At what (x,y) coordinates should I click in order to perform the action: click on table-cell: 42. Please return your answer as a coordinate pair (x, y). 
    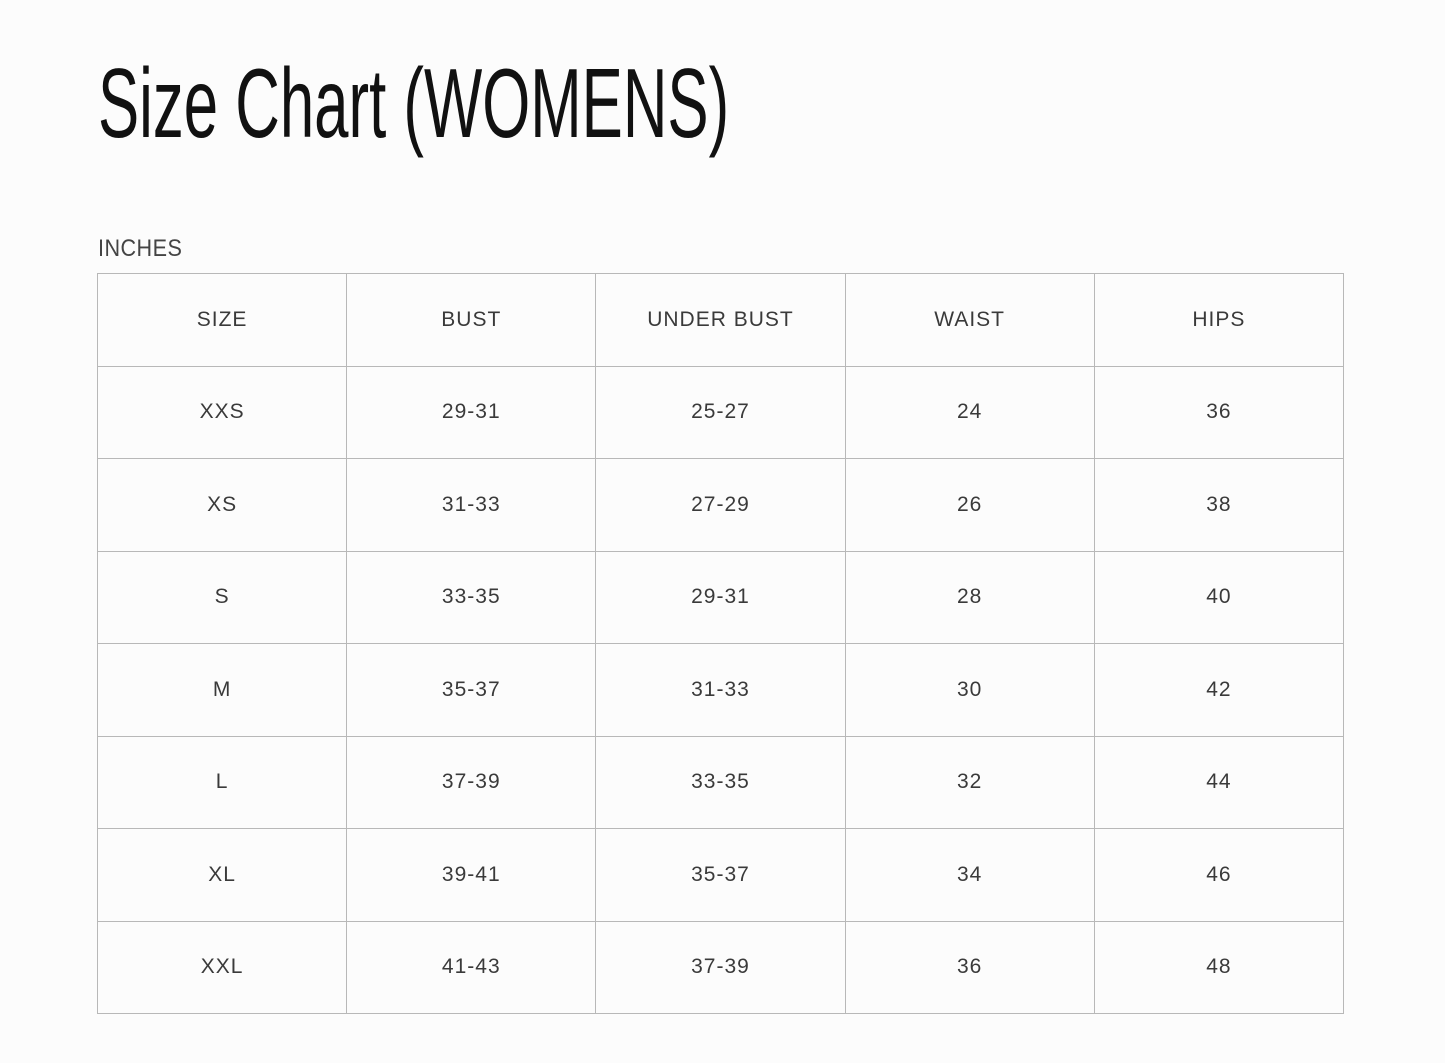
    Looking at the image, I should click on (1219, 690).